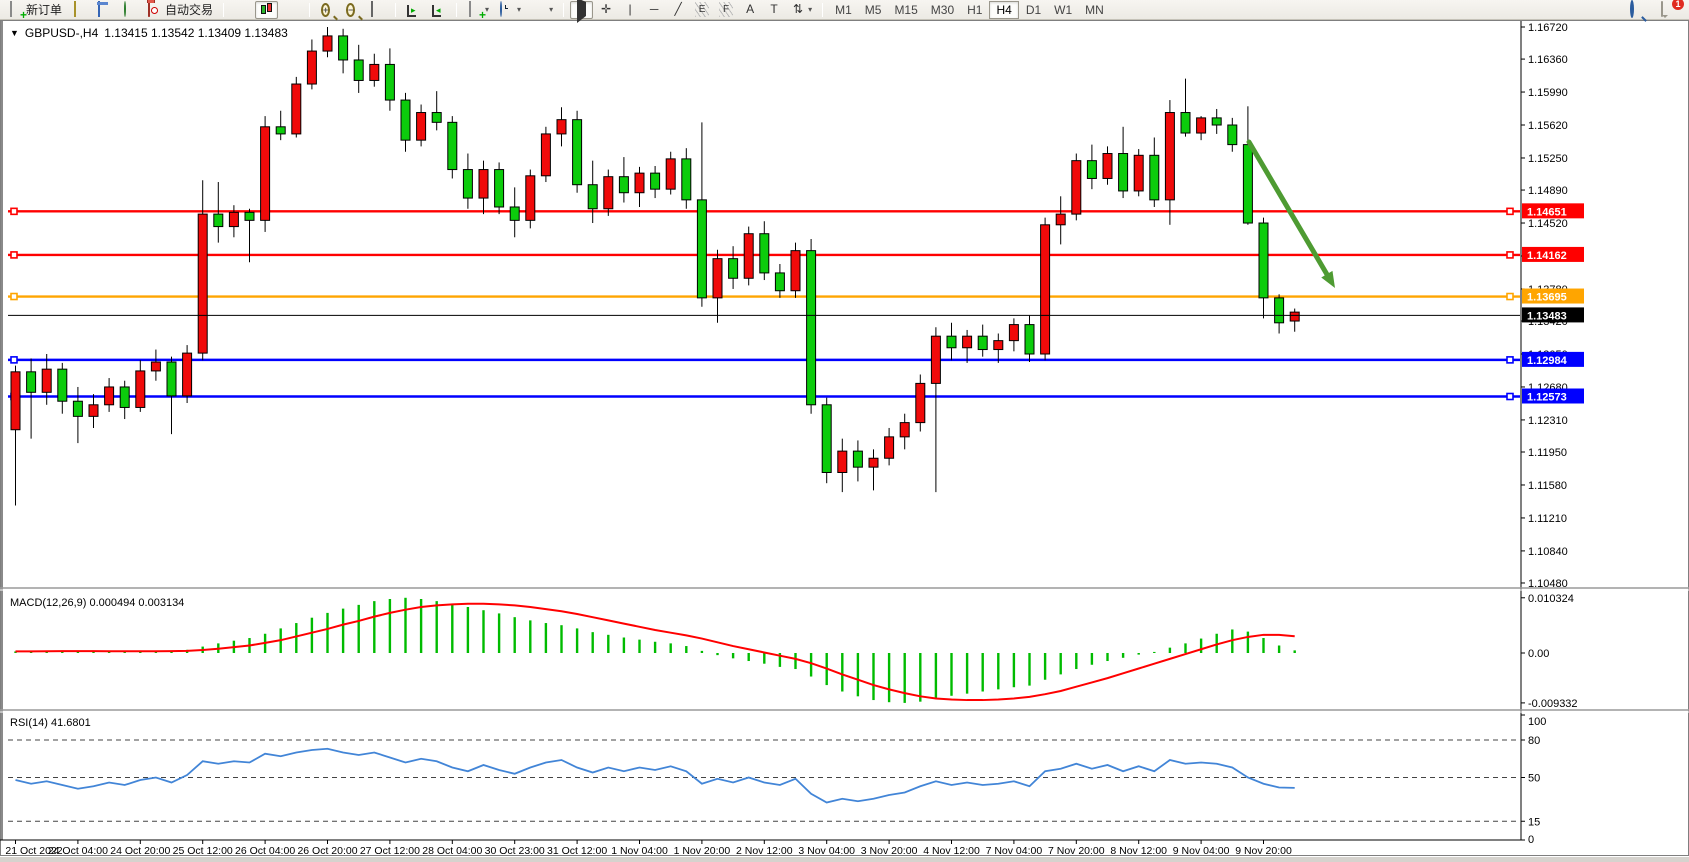  I want to click on time-tick-label: 8 Nov 12:00, so click(1138, 851).